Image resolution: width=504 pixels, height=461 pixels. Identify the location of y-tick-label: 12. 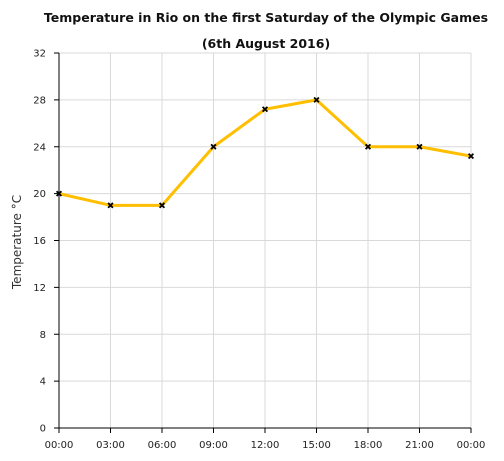
(39, 288).